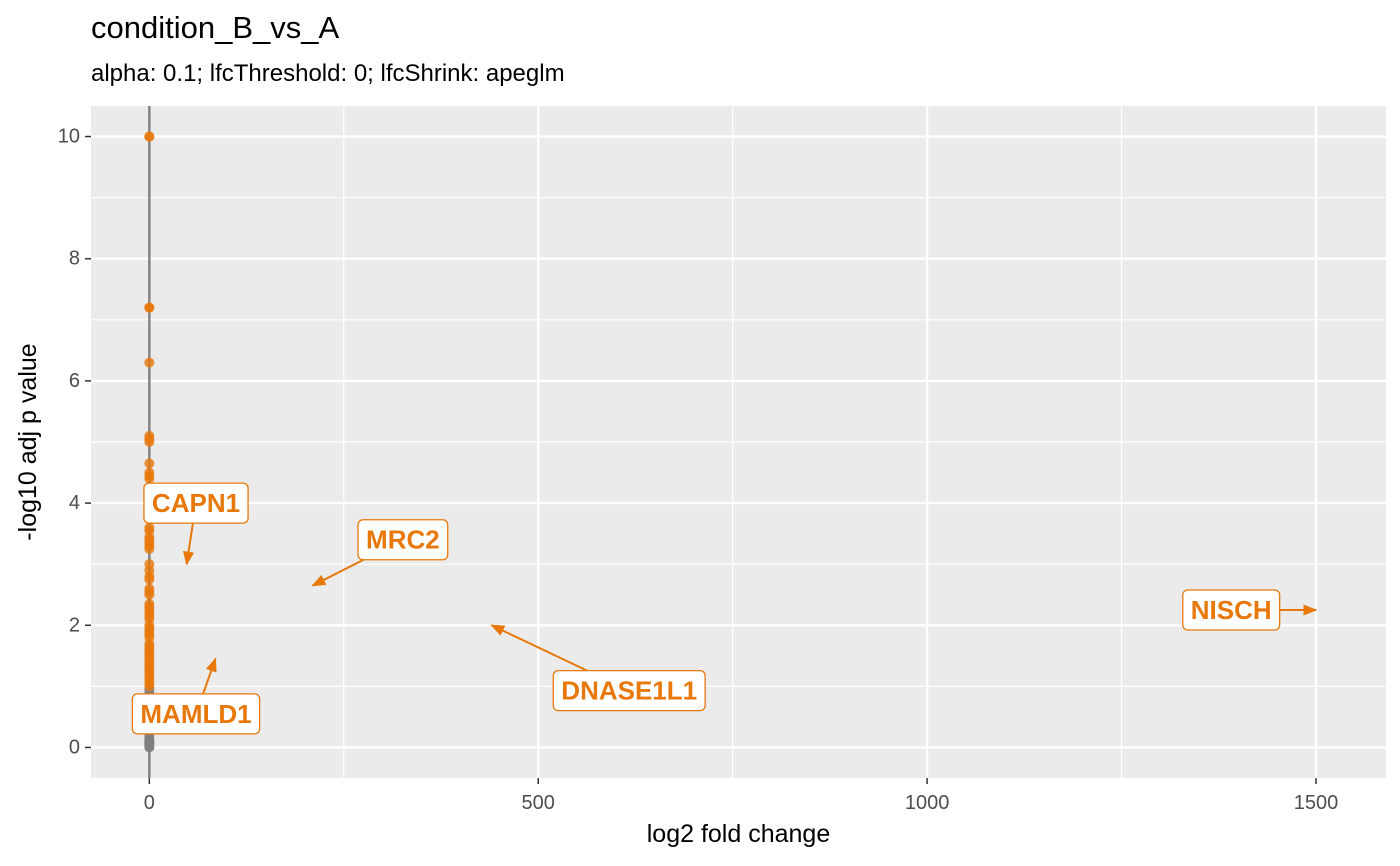 The image size is (1400, 866). Describe the element at coordinates (598, 668) in the screenshot. I see `gene-annotation: DNASE1L1` at that location.